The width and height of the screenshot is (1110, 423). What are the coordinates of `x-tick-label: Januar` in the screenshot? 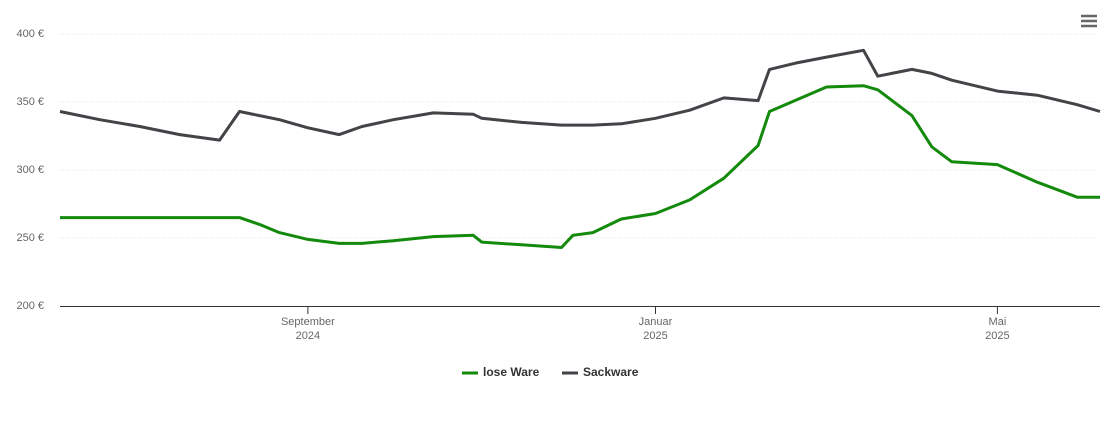 It's located at (656, 322).